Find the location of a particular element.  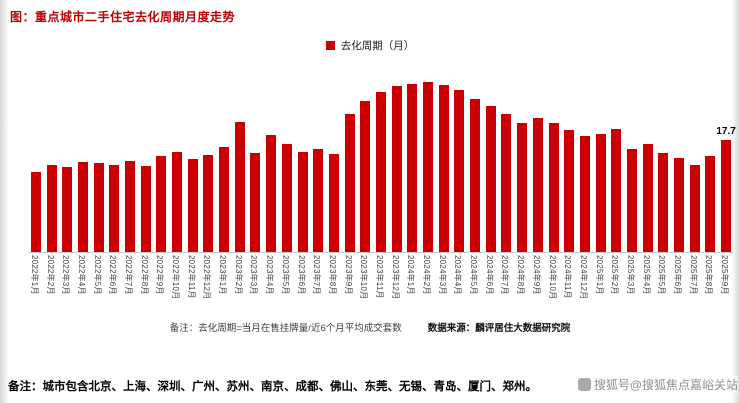

x-axis-label: 2023年1月 is located at coordinates (223, 275).